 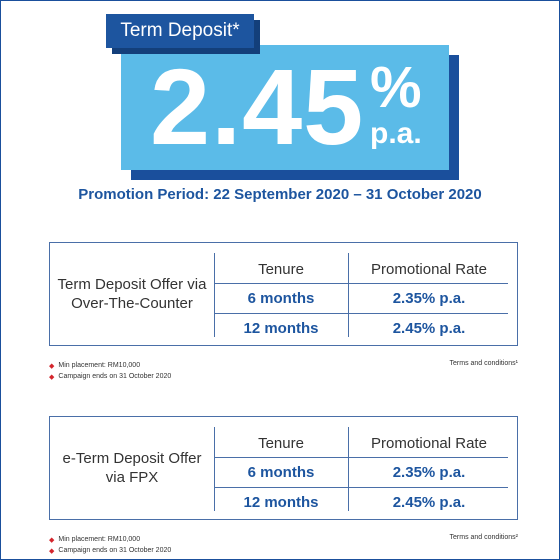 I want to click on per-annum-label: p.a., so click(x=396, y=133).